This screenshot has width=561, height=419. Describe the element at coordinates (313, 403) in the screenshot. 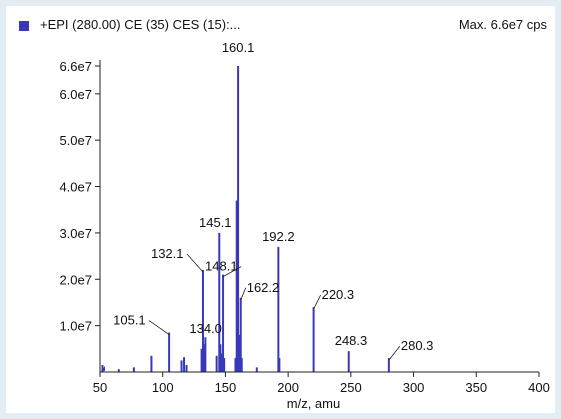

I see `x-axis-title: m/z, amu` at that location.